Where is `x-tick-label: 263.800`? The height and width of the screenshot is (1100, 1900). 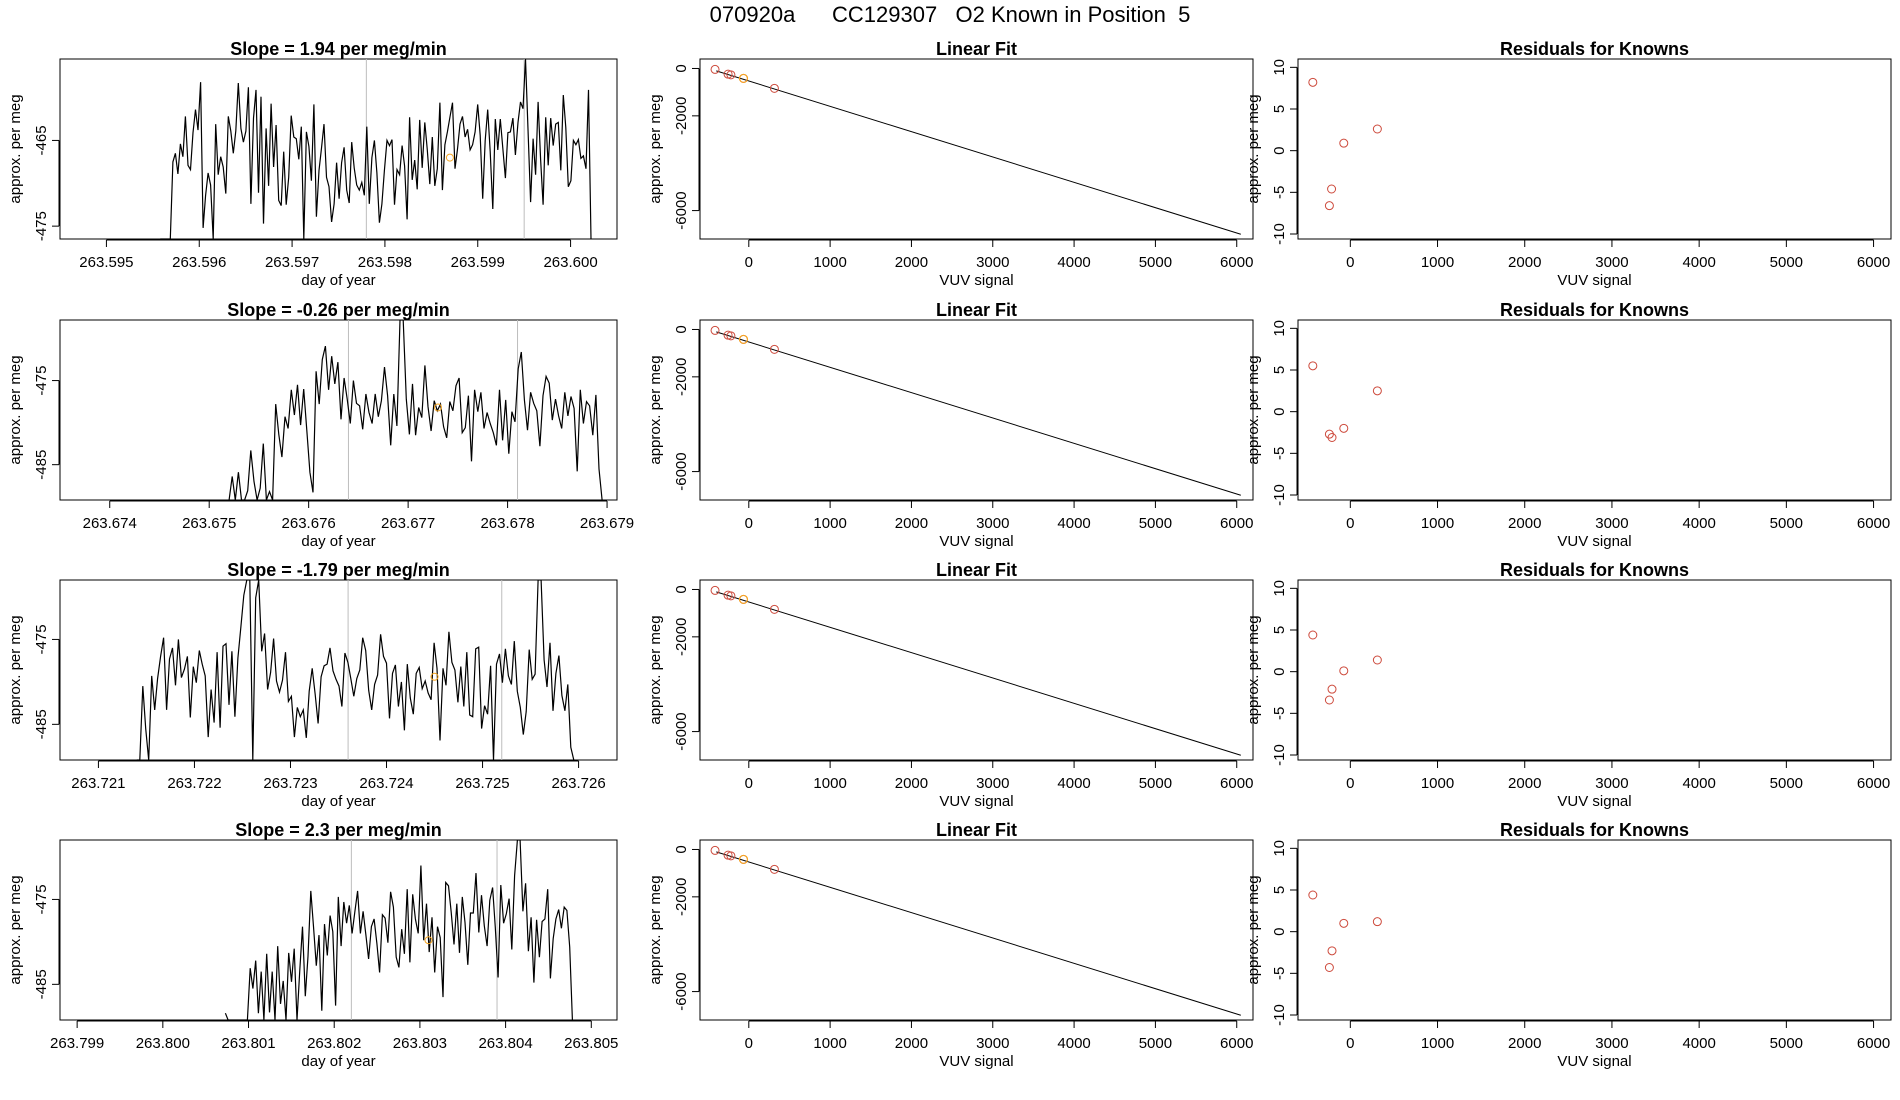 x-tick-label: 263.800 is located at coordinates (163, 1043).